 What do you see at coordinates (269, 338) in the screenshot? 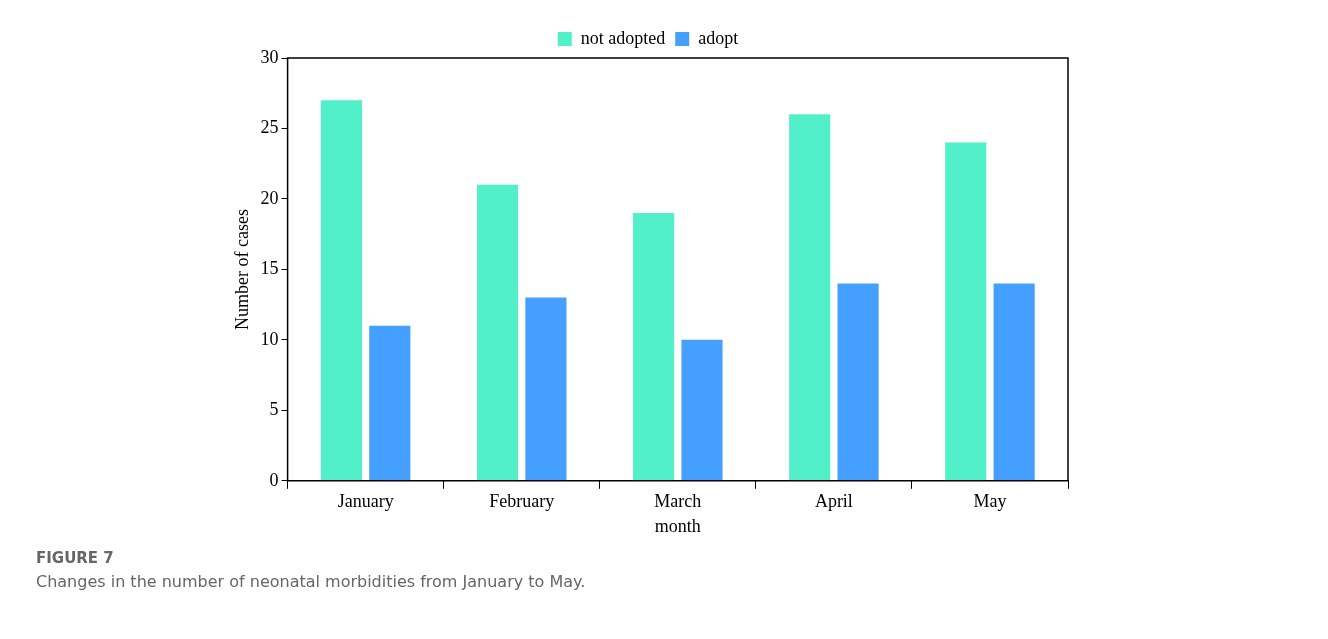
I see `y-tick-label: 10` at bounding box center [269, 338].